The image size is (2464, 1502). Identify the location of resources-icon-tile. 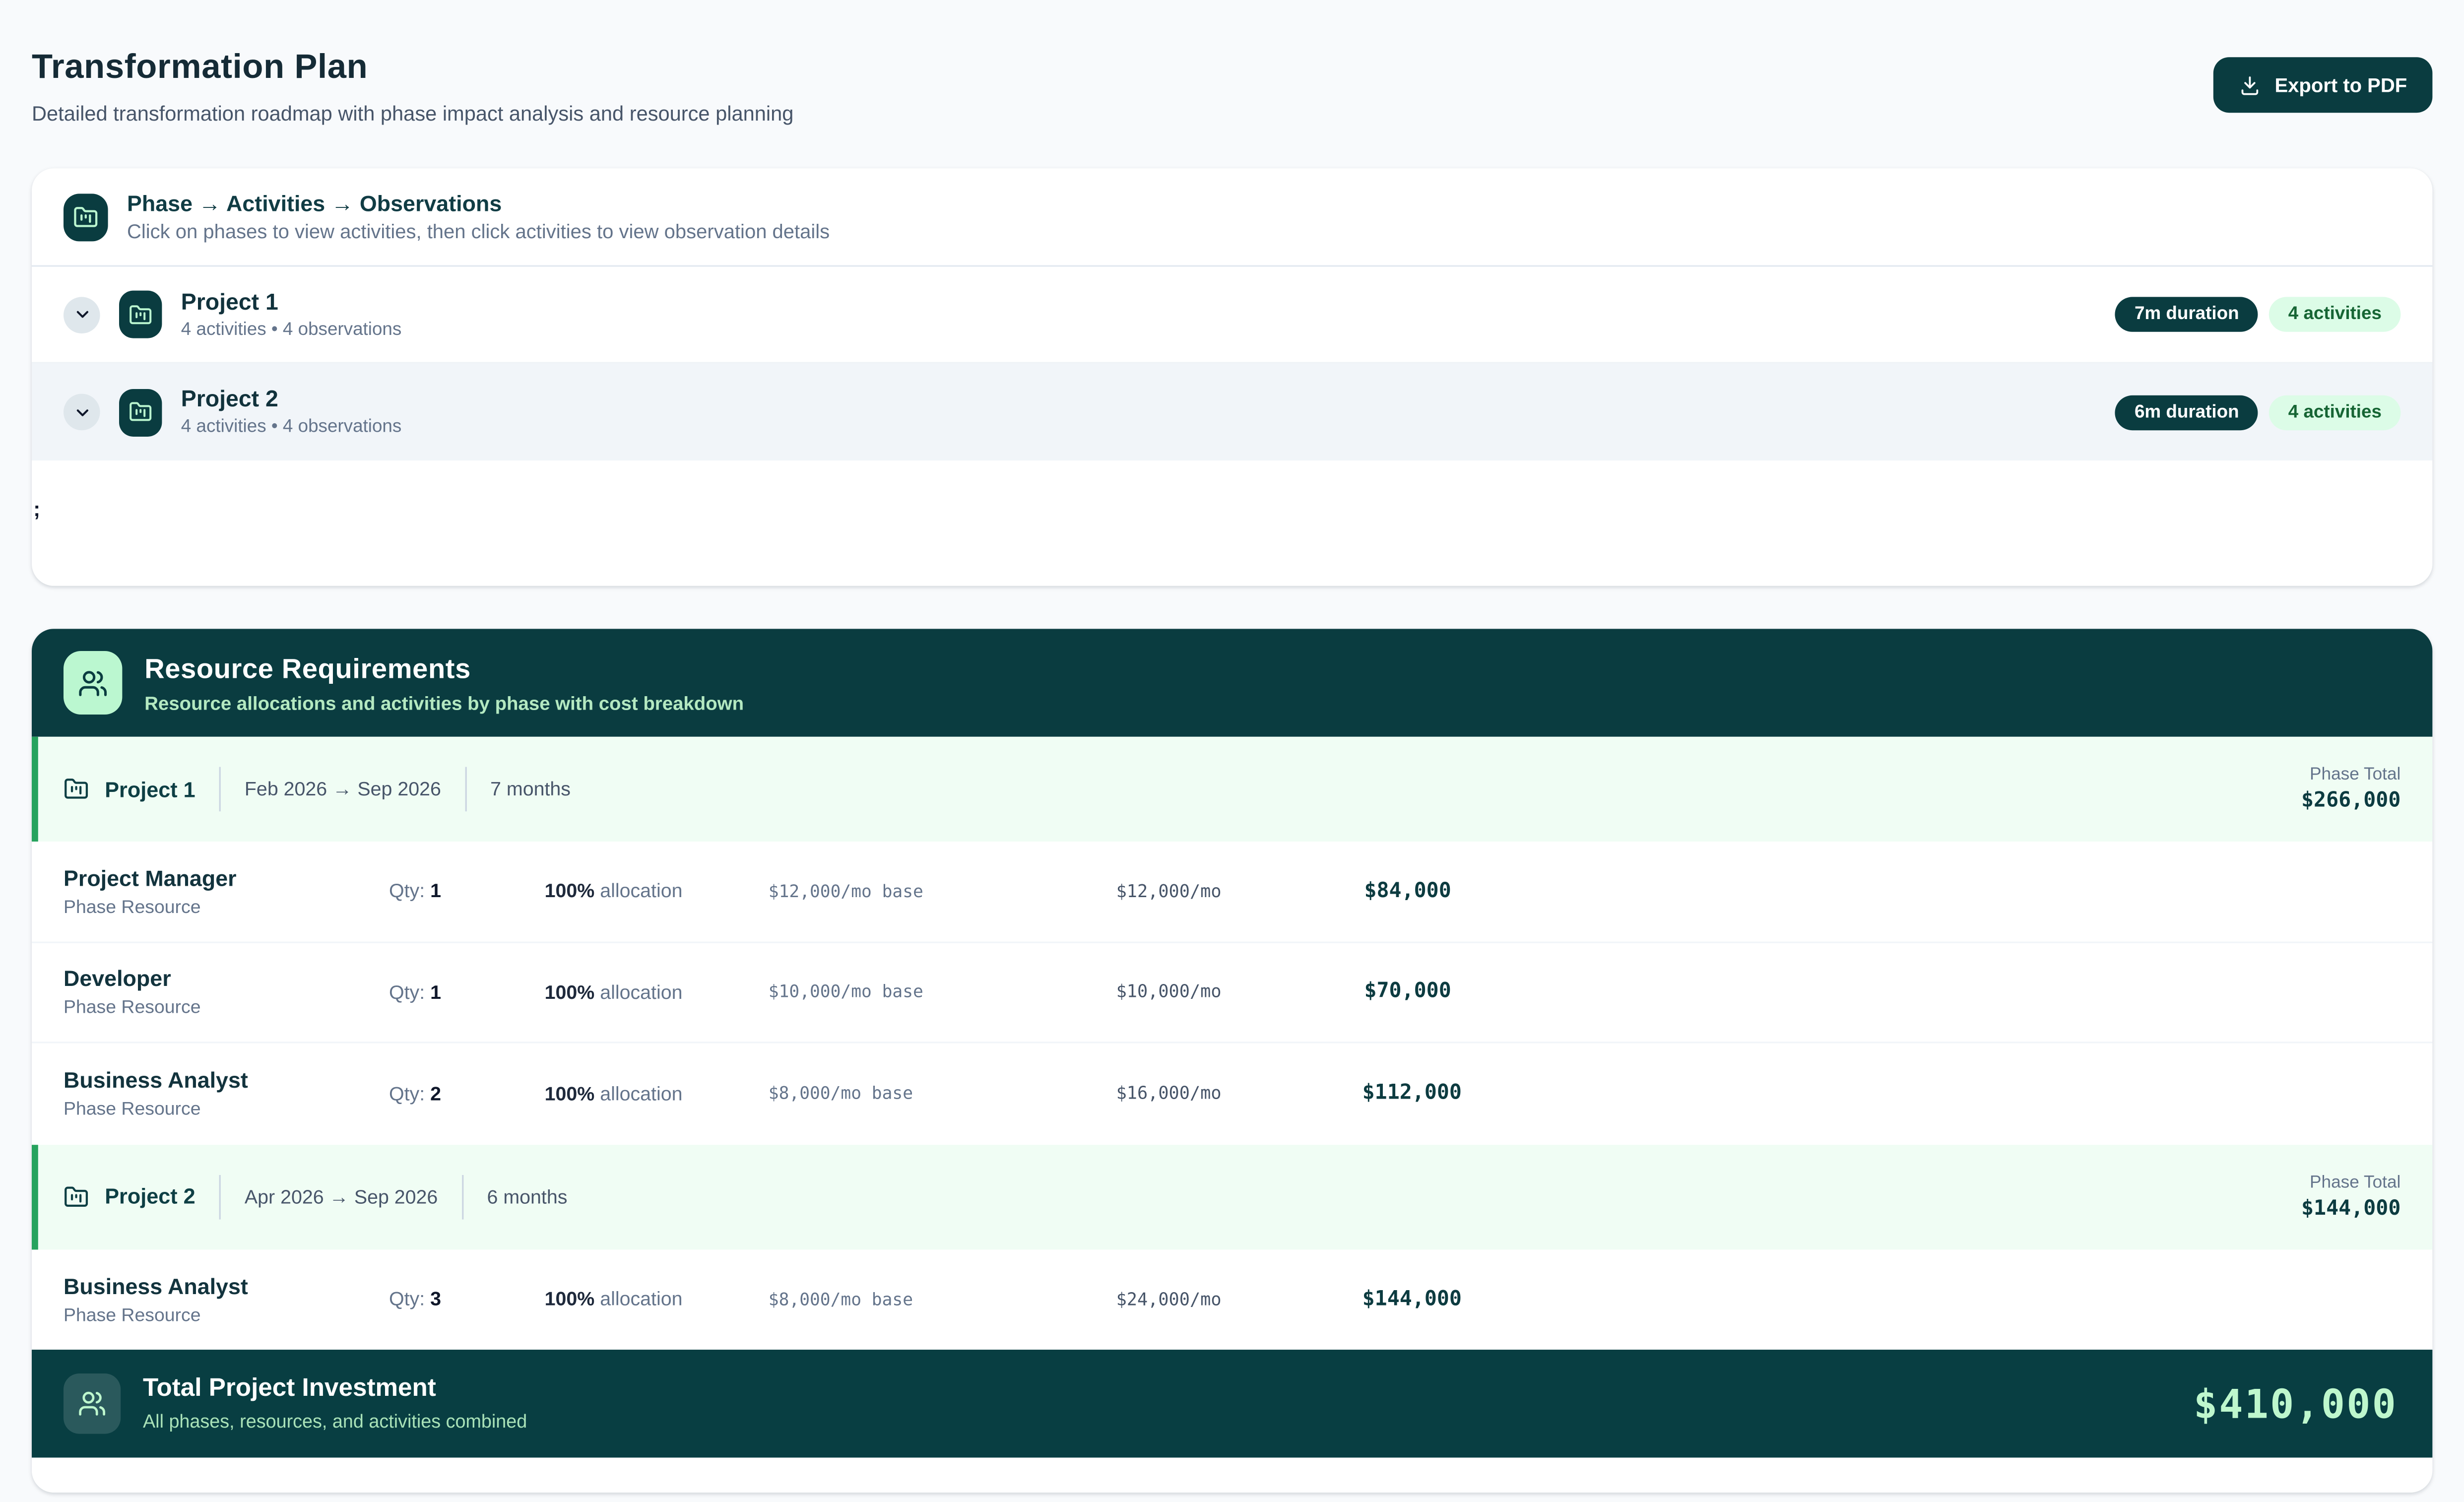
(93, 683).